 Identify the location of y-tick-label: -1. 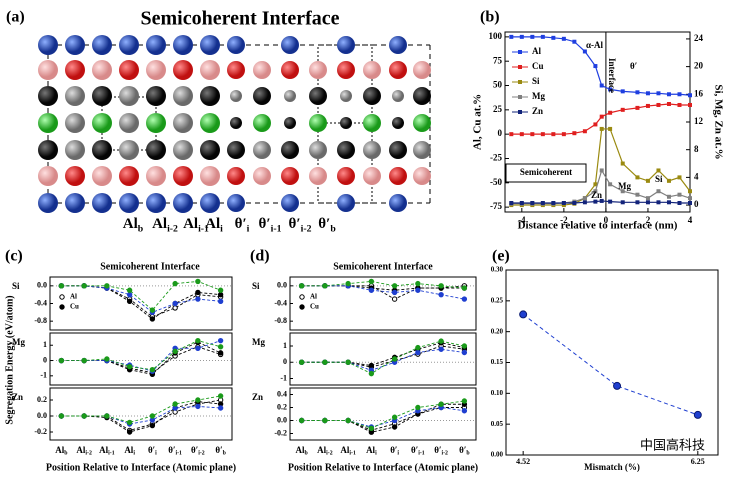
(43, 375).